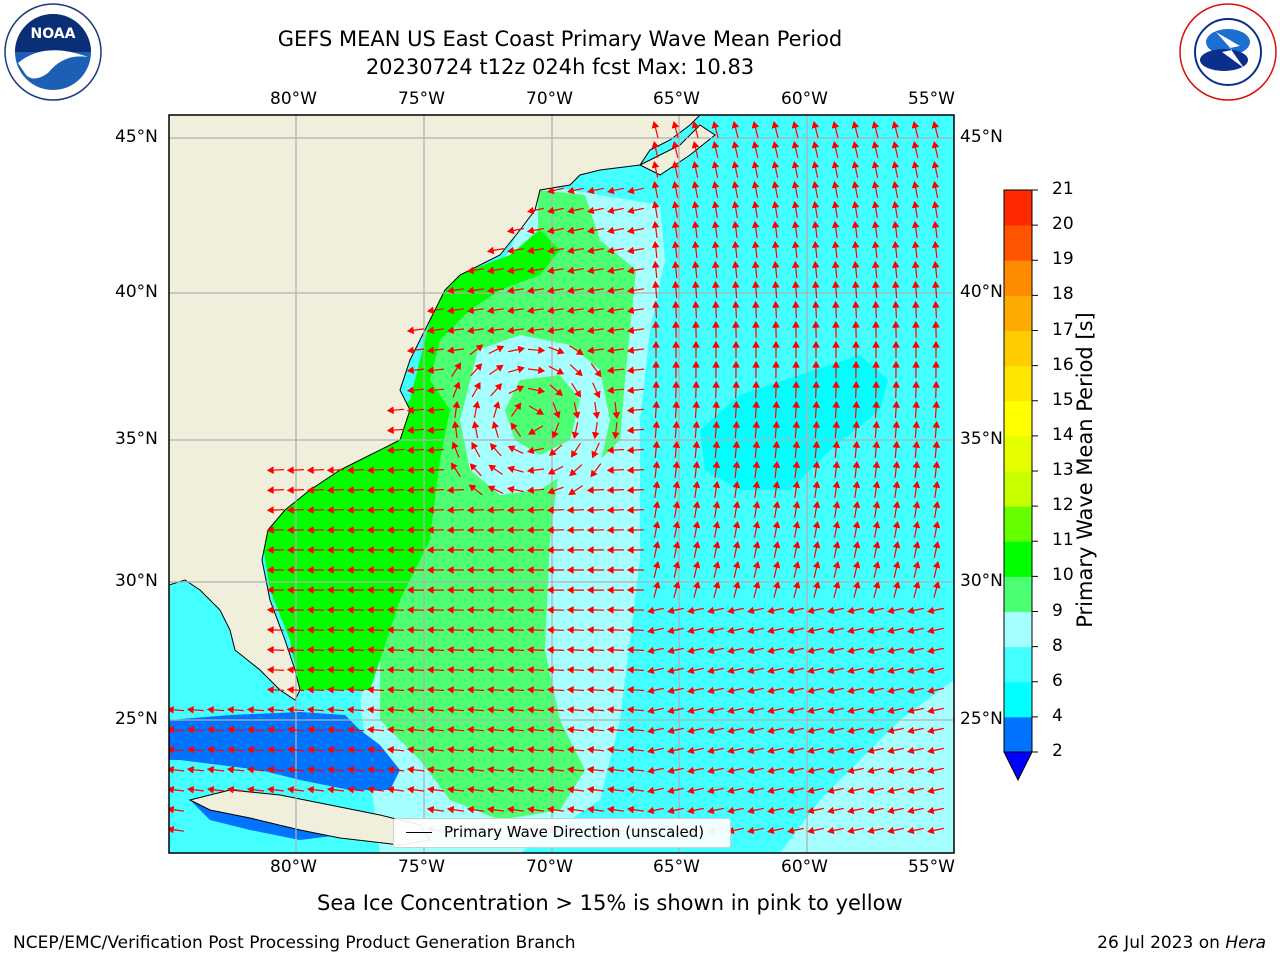 The height and width of the screenshot is (960, 1280). Describe the element at coordinates (421, 99) in the screenshot. I see `lon-label-top: 75°W` at that location.